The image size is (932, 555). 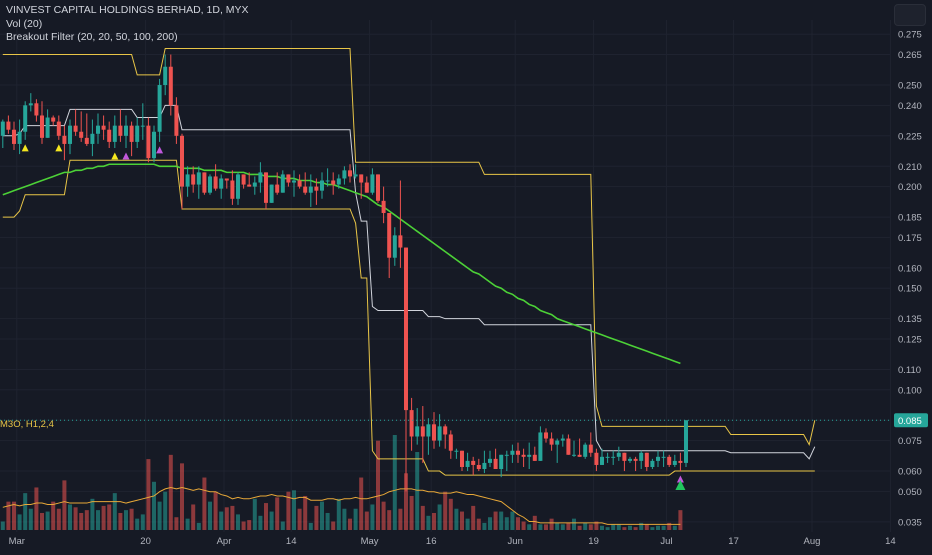 What do you see at coordinates (341, 482) in the screenshot?
I see `volume-bars` at bounding box center [341, 482].